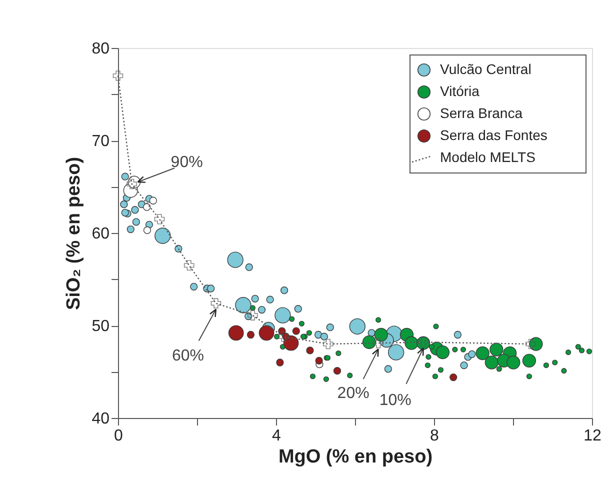 This screenshot has height=503, width=614. I want to click on legend-label: Vulcão Central, so click(486, 69).